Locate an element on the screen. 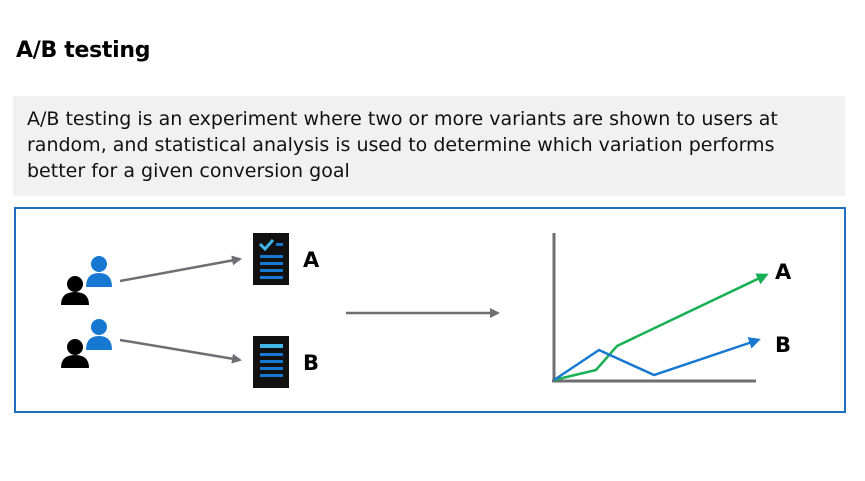  chart-axes is located at coordinates (654, 308).